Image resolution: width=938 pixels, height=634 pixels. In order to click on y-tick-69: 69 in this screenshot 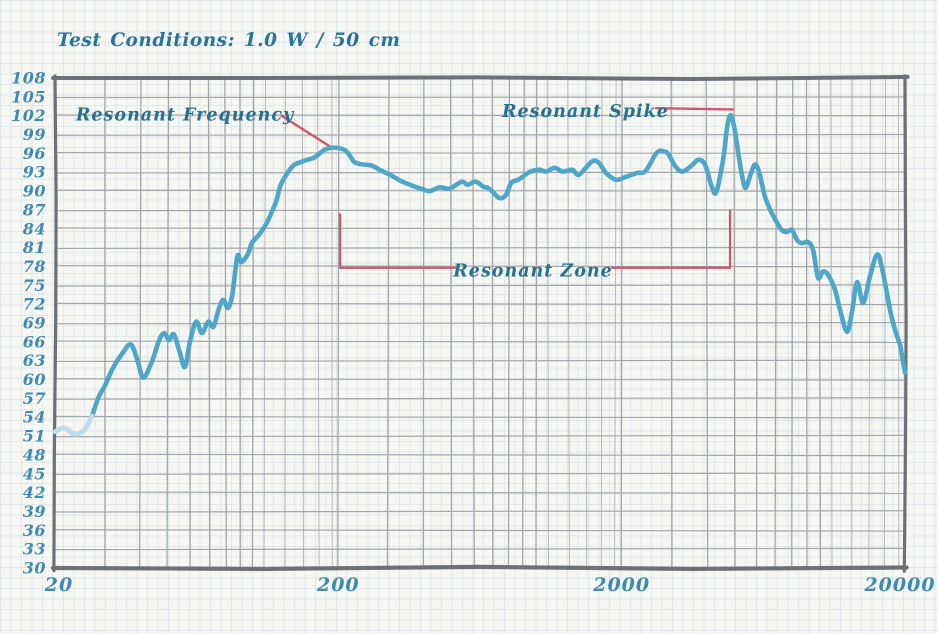, I will do `click(34, 323)`.